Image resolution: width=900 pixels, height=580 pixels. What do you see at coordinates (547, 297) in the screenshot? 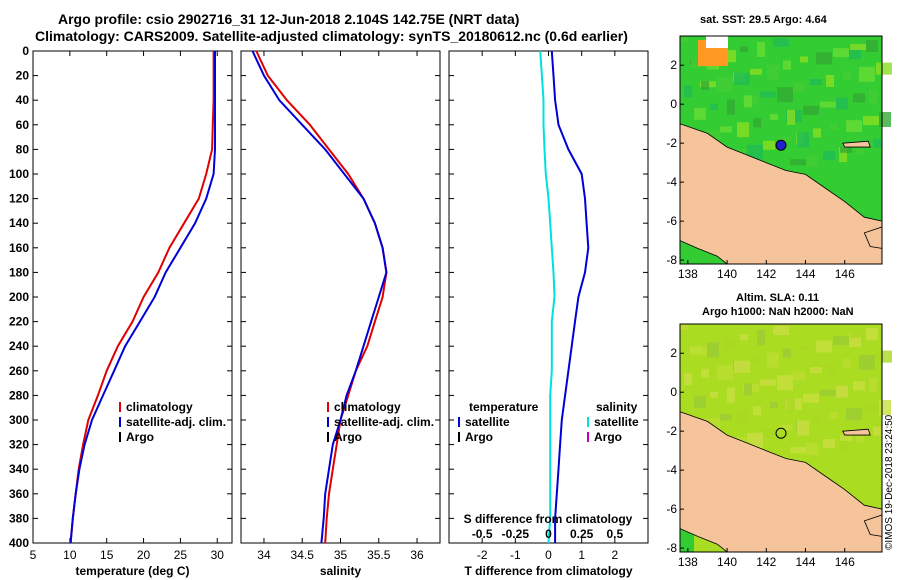
I see `series-line-s-satellite` at bounding box center [547, 297].